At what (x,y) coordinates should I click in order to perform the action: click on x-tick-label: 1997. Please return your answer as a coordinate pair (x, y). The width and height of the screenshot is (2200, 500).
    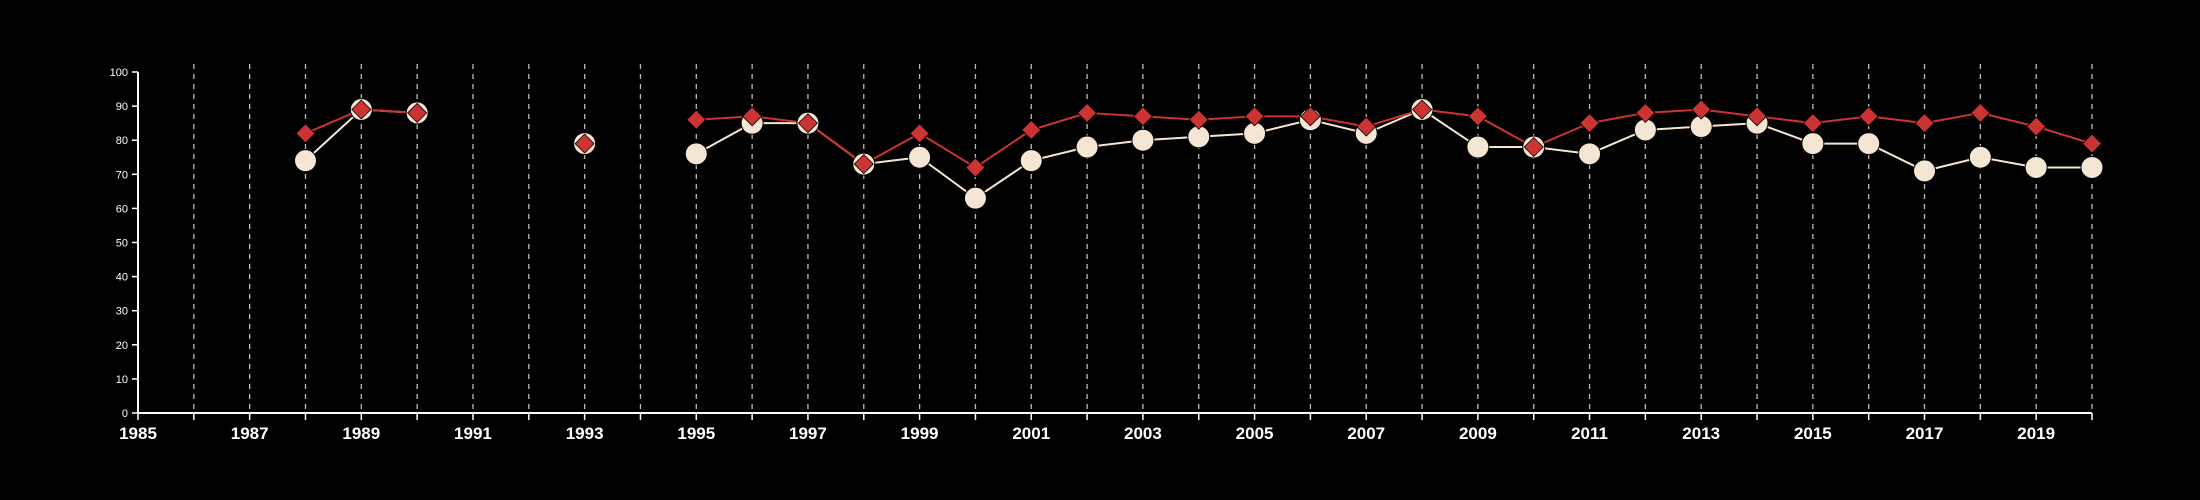
    Looking at the image, I should click on (808, 433).